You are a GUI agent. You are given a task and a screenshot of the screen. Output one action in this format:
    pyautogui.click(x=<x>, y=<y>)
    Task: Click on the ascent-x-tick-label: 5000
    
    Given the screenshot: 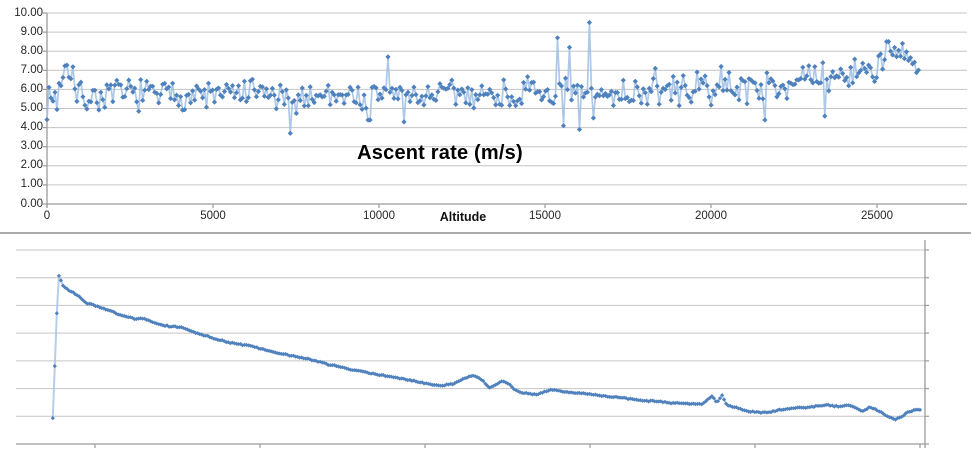 What is the action you would take?
    pyautogui.click(x=213, y=216)
    